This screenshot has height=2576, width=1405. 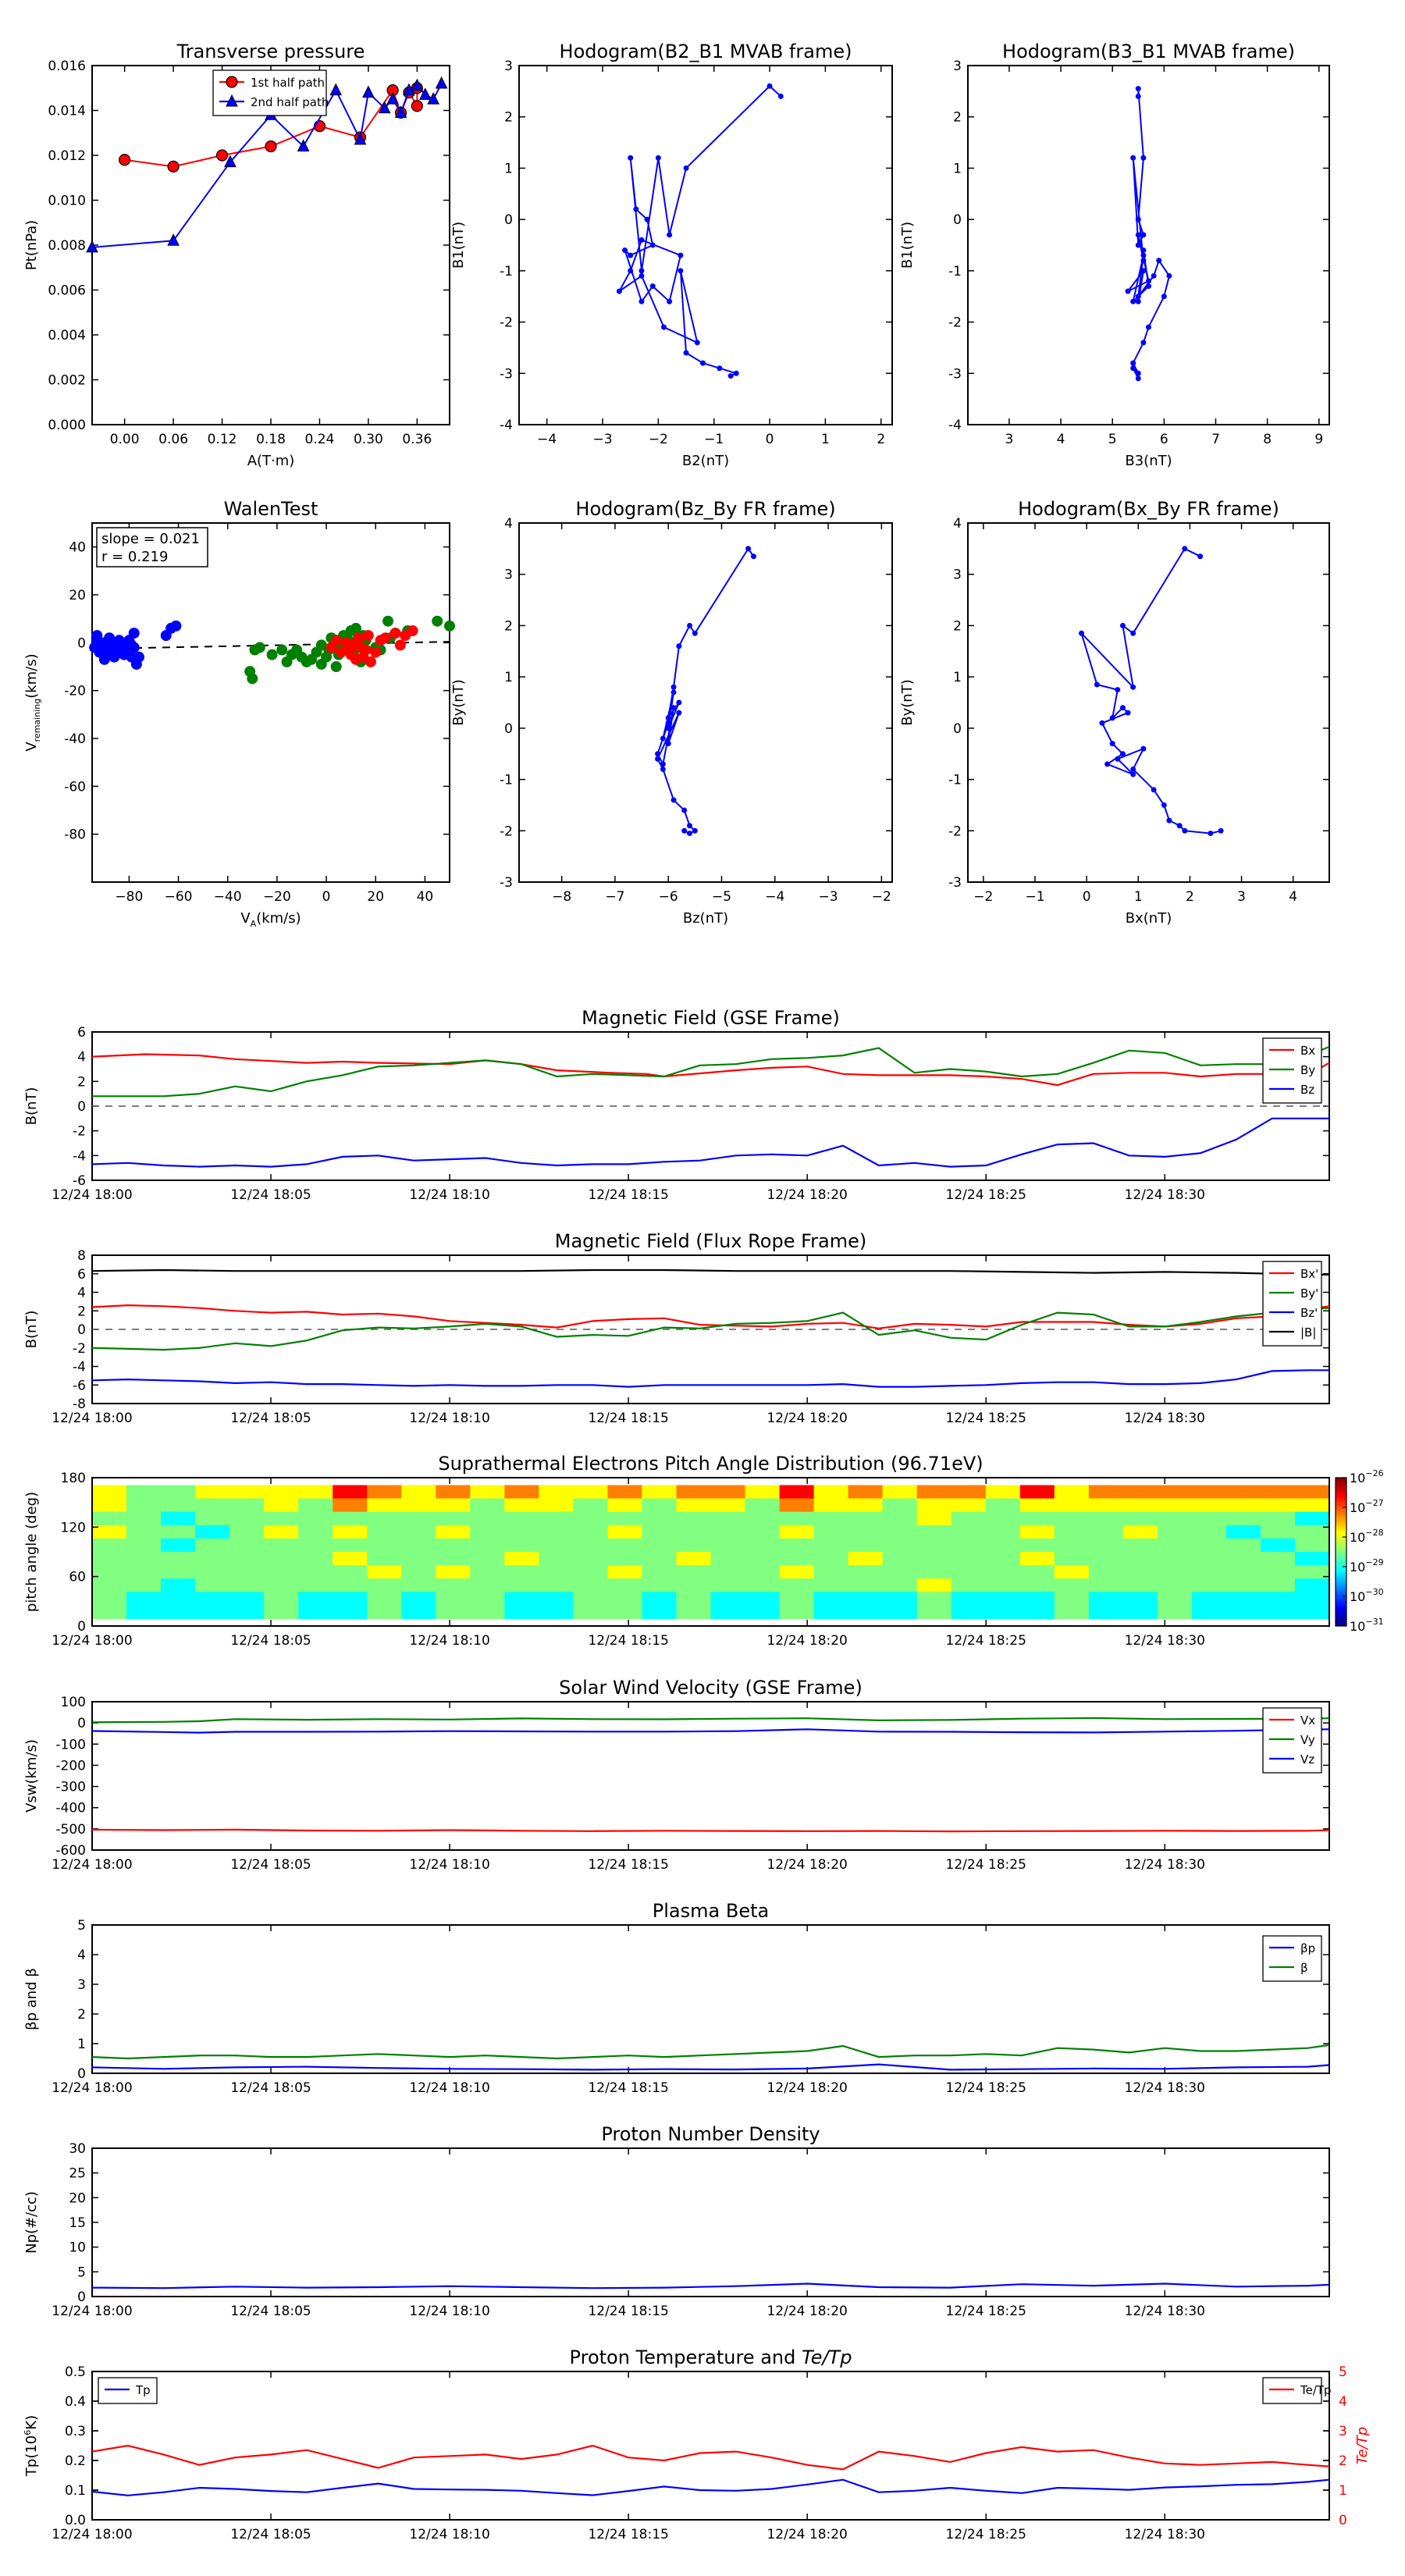 I want to click on mf_fr-ytick-label: -8, so click(x=80, y=1404).